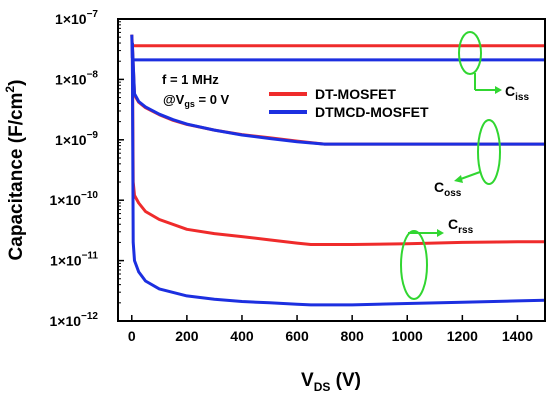  What do you see at coordinates (93, 74) in the screenshot?
I see `y-tick-exponent: −8` at bounding box center [93, 74].